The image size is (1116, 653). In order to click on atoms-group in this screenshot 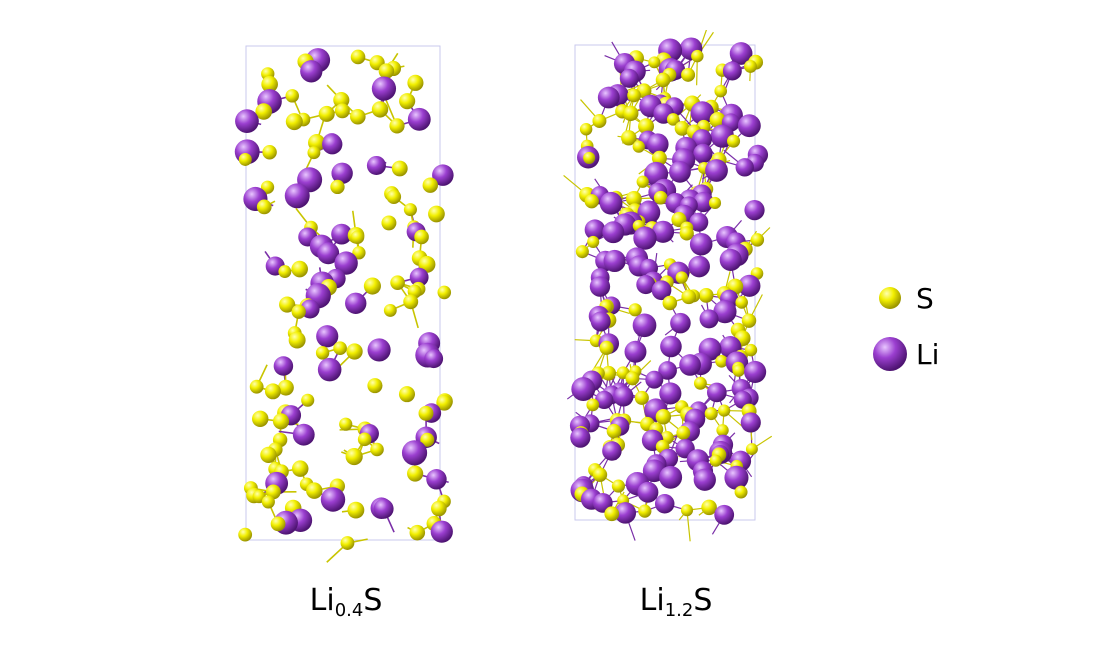, I will do `click(669, 281)`.